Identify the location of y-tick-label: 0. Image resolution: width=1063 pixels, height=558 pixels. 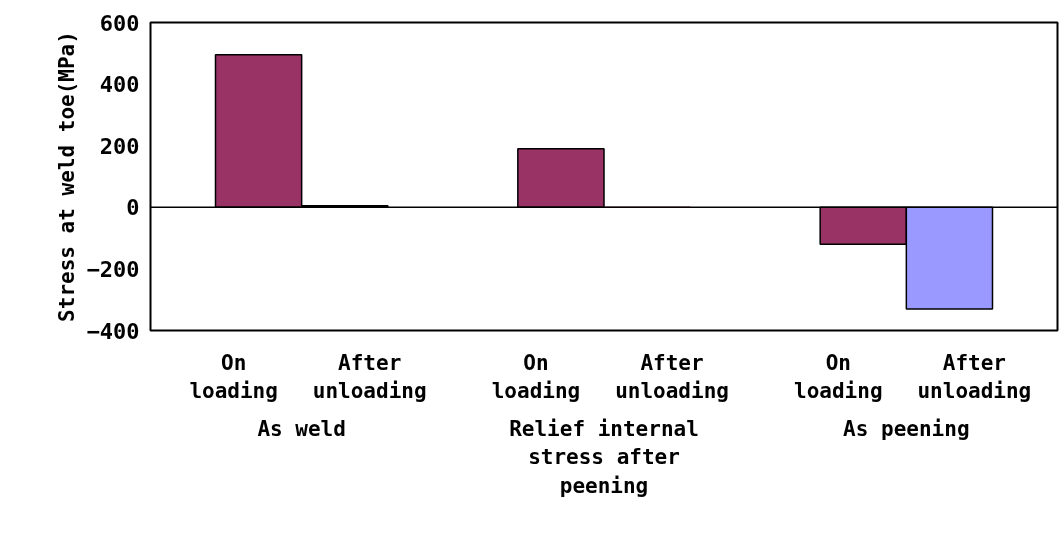
(133, 208).